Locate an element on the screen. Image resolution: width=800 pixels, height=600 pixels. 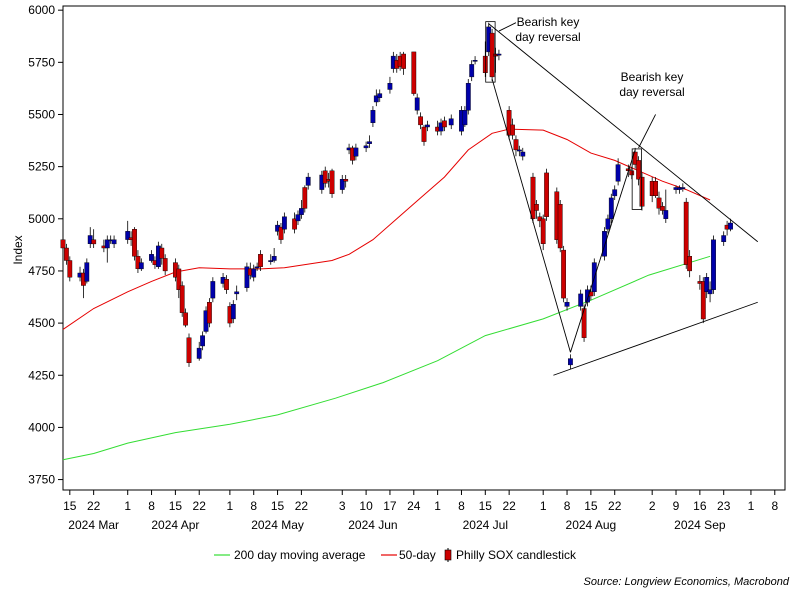
lower-trendline is located at coordinates (655, 338).